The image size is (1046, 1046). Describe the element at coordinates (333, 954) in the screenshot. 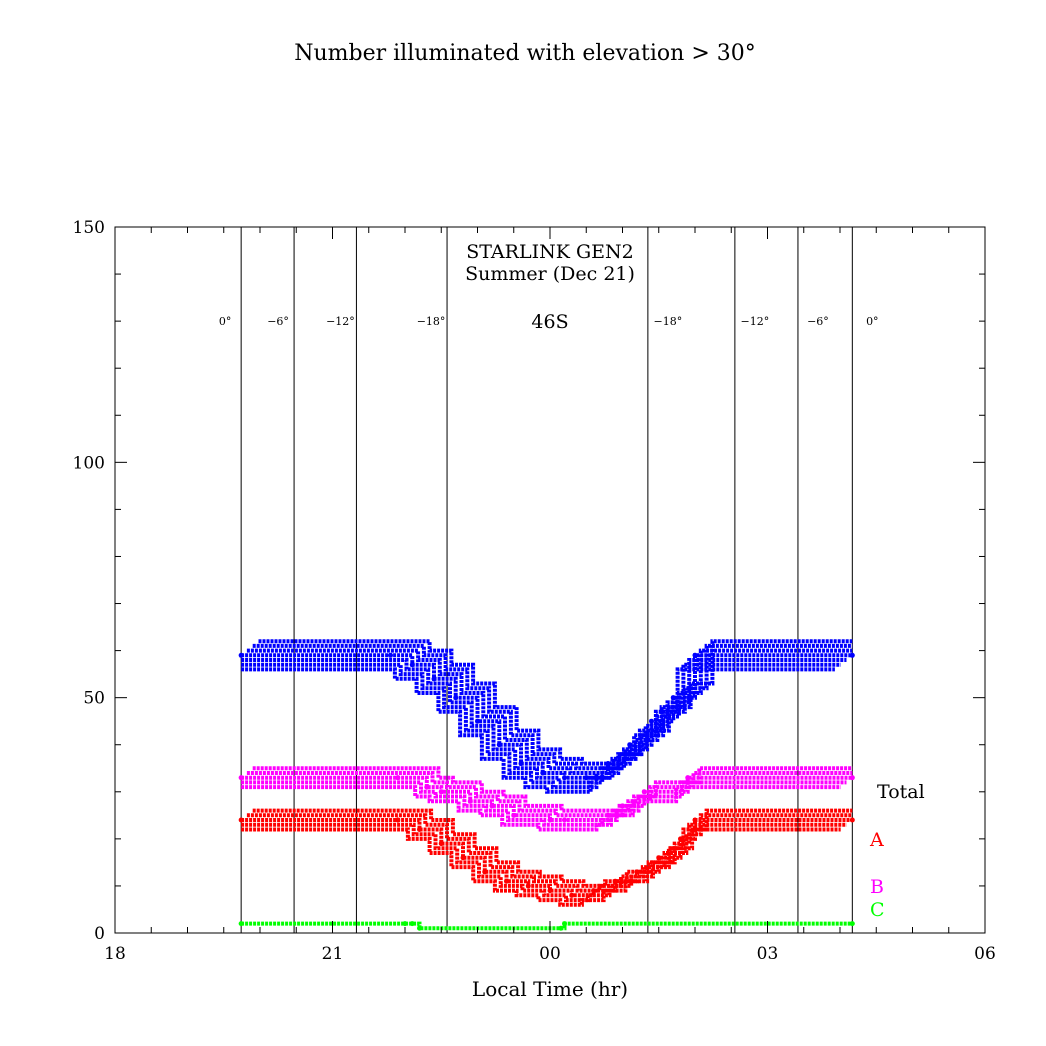

I see `x-tick-label: 21` at that location.